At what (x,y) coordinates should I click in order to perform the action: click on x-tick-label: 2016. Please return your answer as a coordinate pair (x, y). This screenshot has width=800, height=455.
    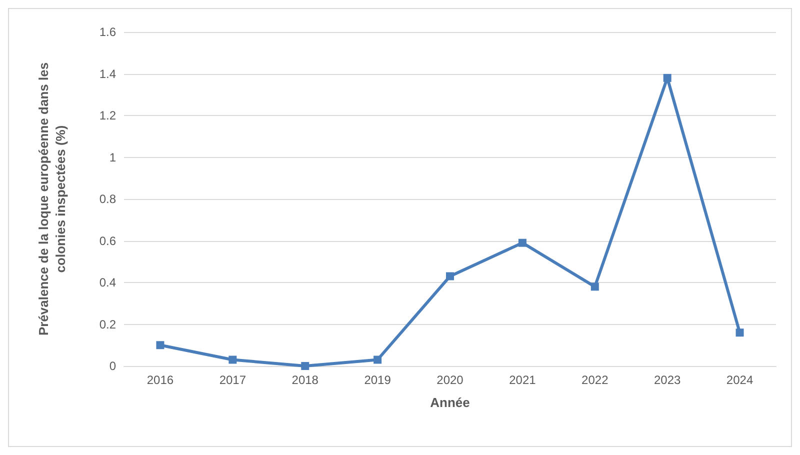
    Looking at the image, I should click on (160, 380).